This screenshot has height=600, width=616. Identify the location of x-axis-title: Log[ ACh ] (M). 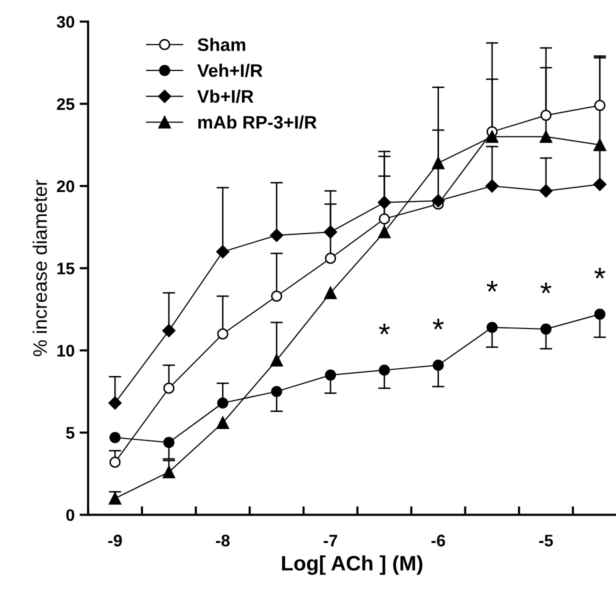
(352, 565).